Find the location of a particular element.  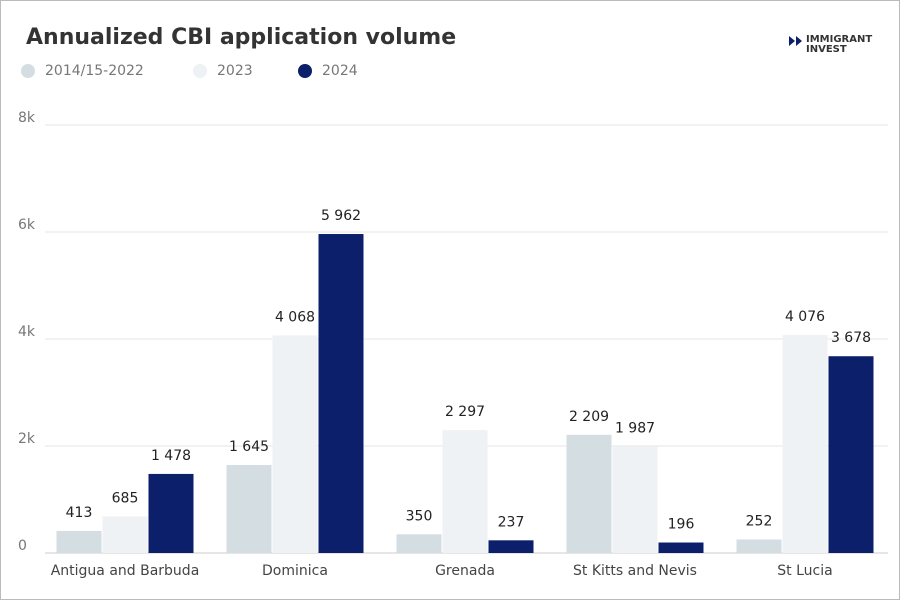

x-tick-label: Antigua and Barbuda is located at coordinates (125, 571).